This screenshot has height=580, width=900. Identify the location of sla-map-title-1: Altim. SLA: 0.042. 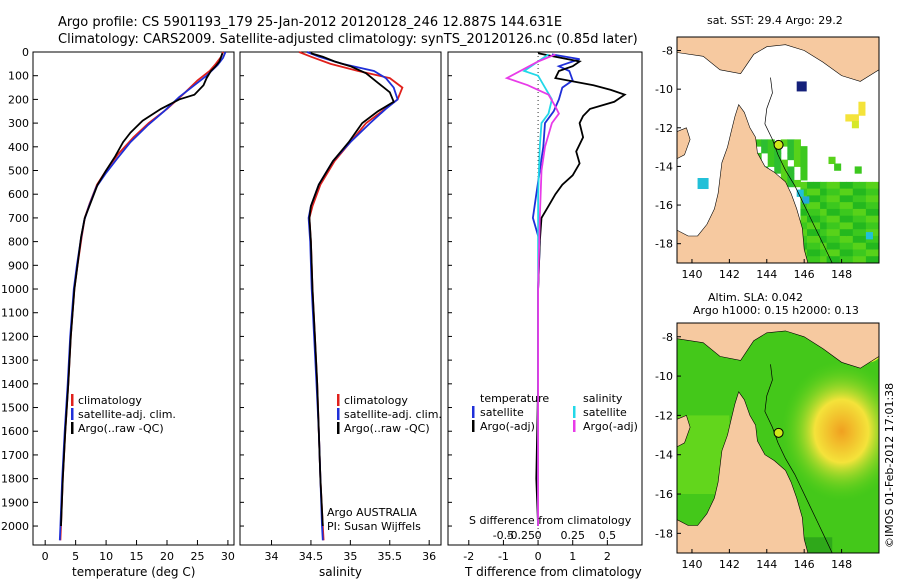
(755, 297).